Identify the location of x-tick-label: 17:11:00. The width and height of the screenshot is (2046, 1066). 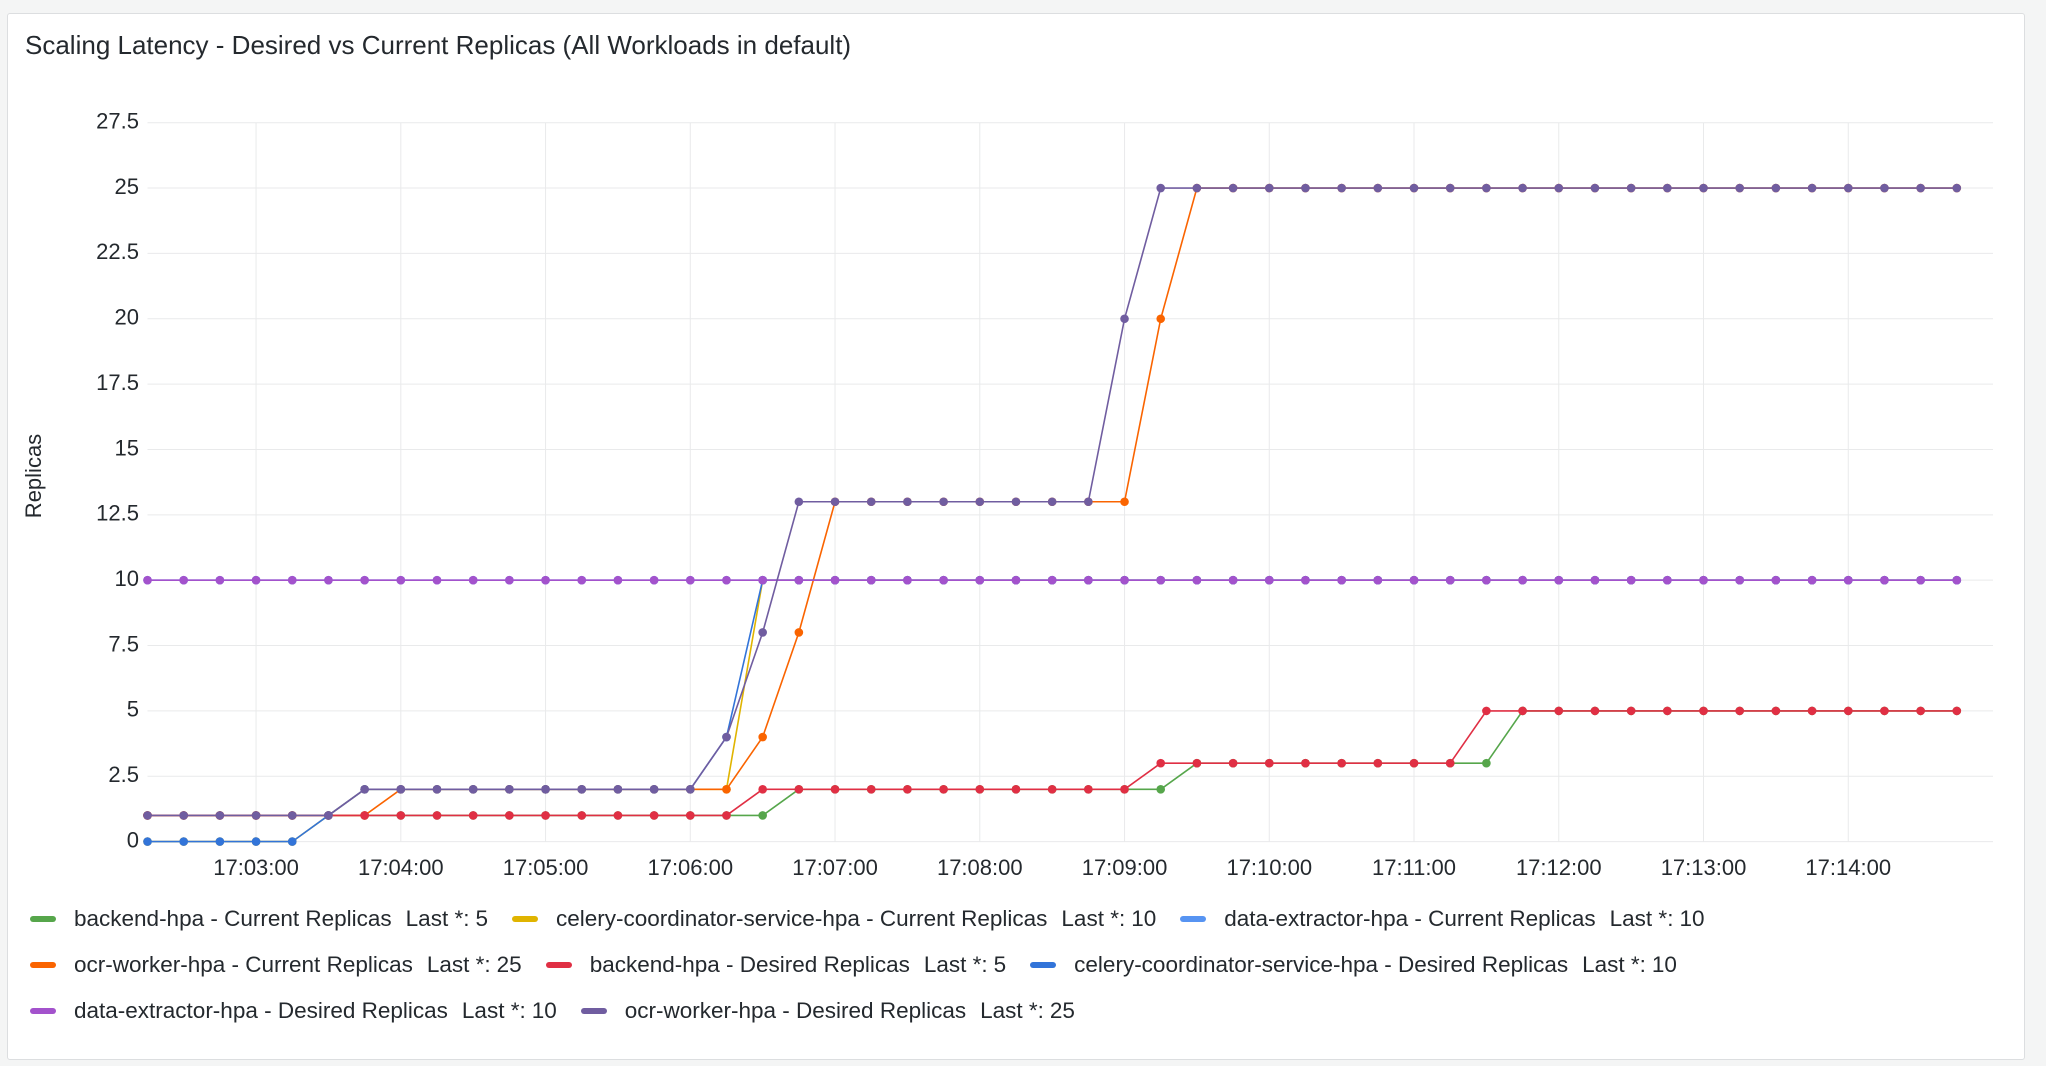
(1414, 867).